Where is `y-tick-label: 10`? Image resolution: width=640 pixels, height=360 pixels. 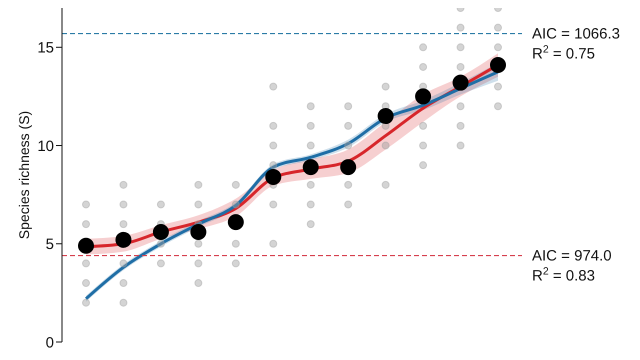 y-tick-label: 10 is located at coordinates (45, 146).